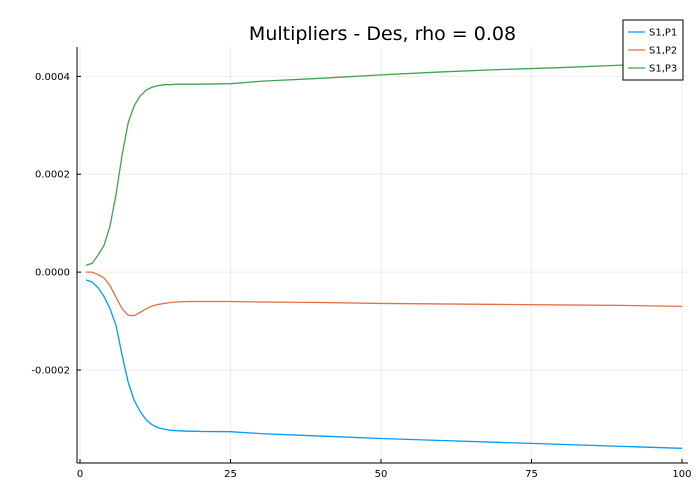 This screenshot has height=500, width=700. I want to click on chart-title: Multipliers - Des, rho = 0.08, so click(382, 34).